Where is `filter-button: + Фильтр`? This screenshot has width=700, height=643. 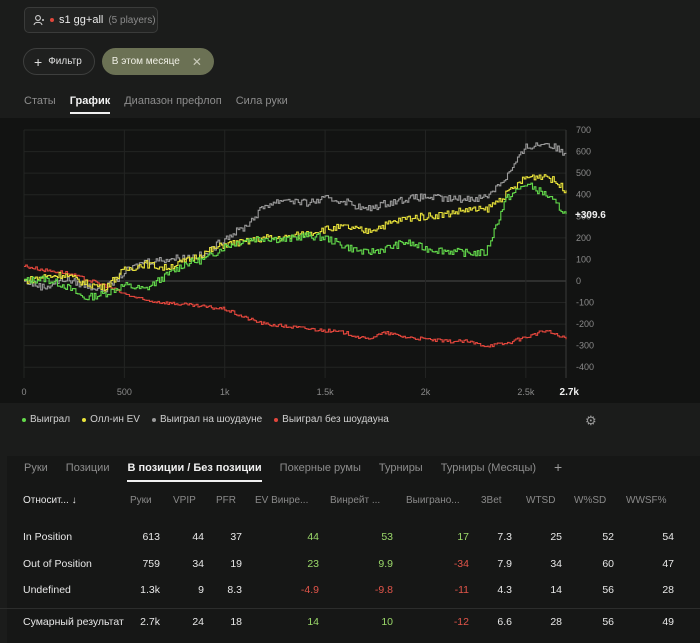
filter-button: + Фильтр is located at coordinates (59, 61).